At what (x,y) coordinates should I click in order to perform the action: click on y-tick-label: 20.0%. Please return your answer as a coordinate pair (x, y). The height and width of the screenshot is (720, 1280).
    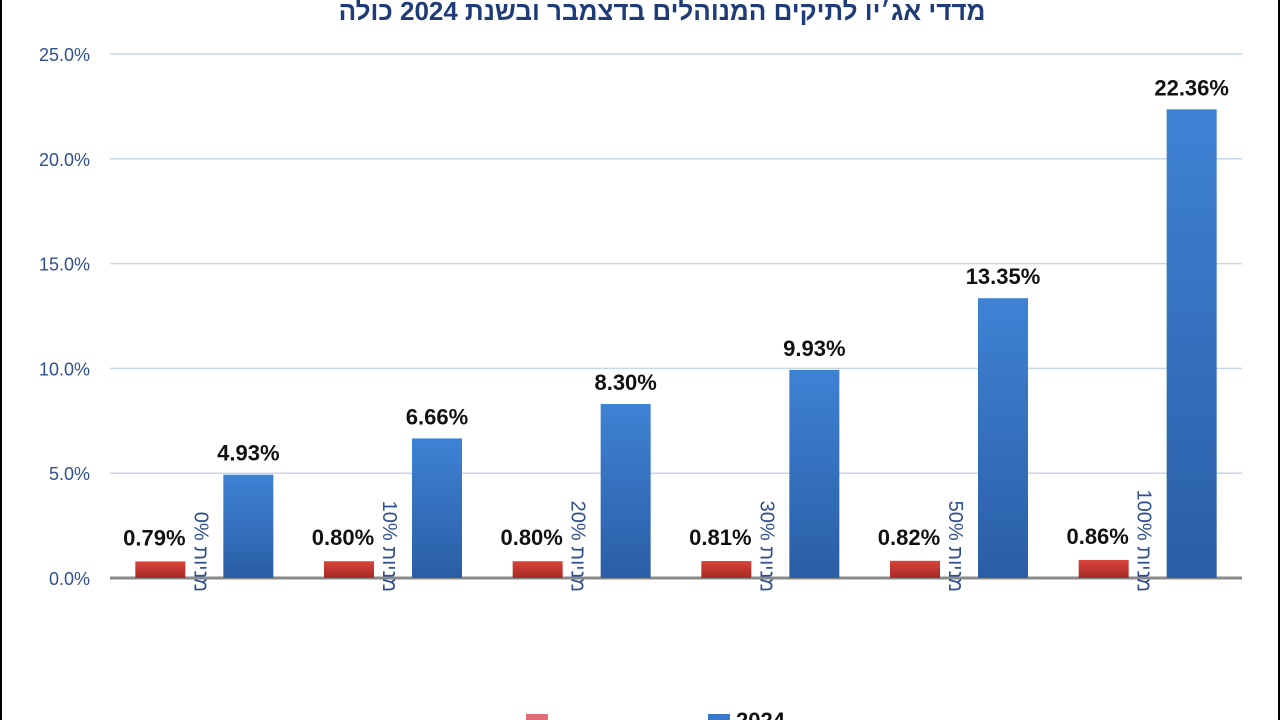
    Looking at the image, I should click on (64, 160).